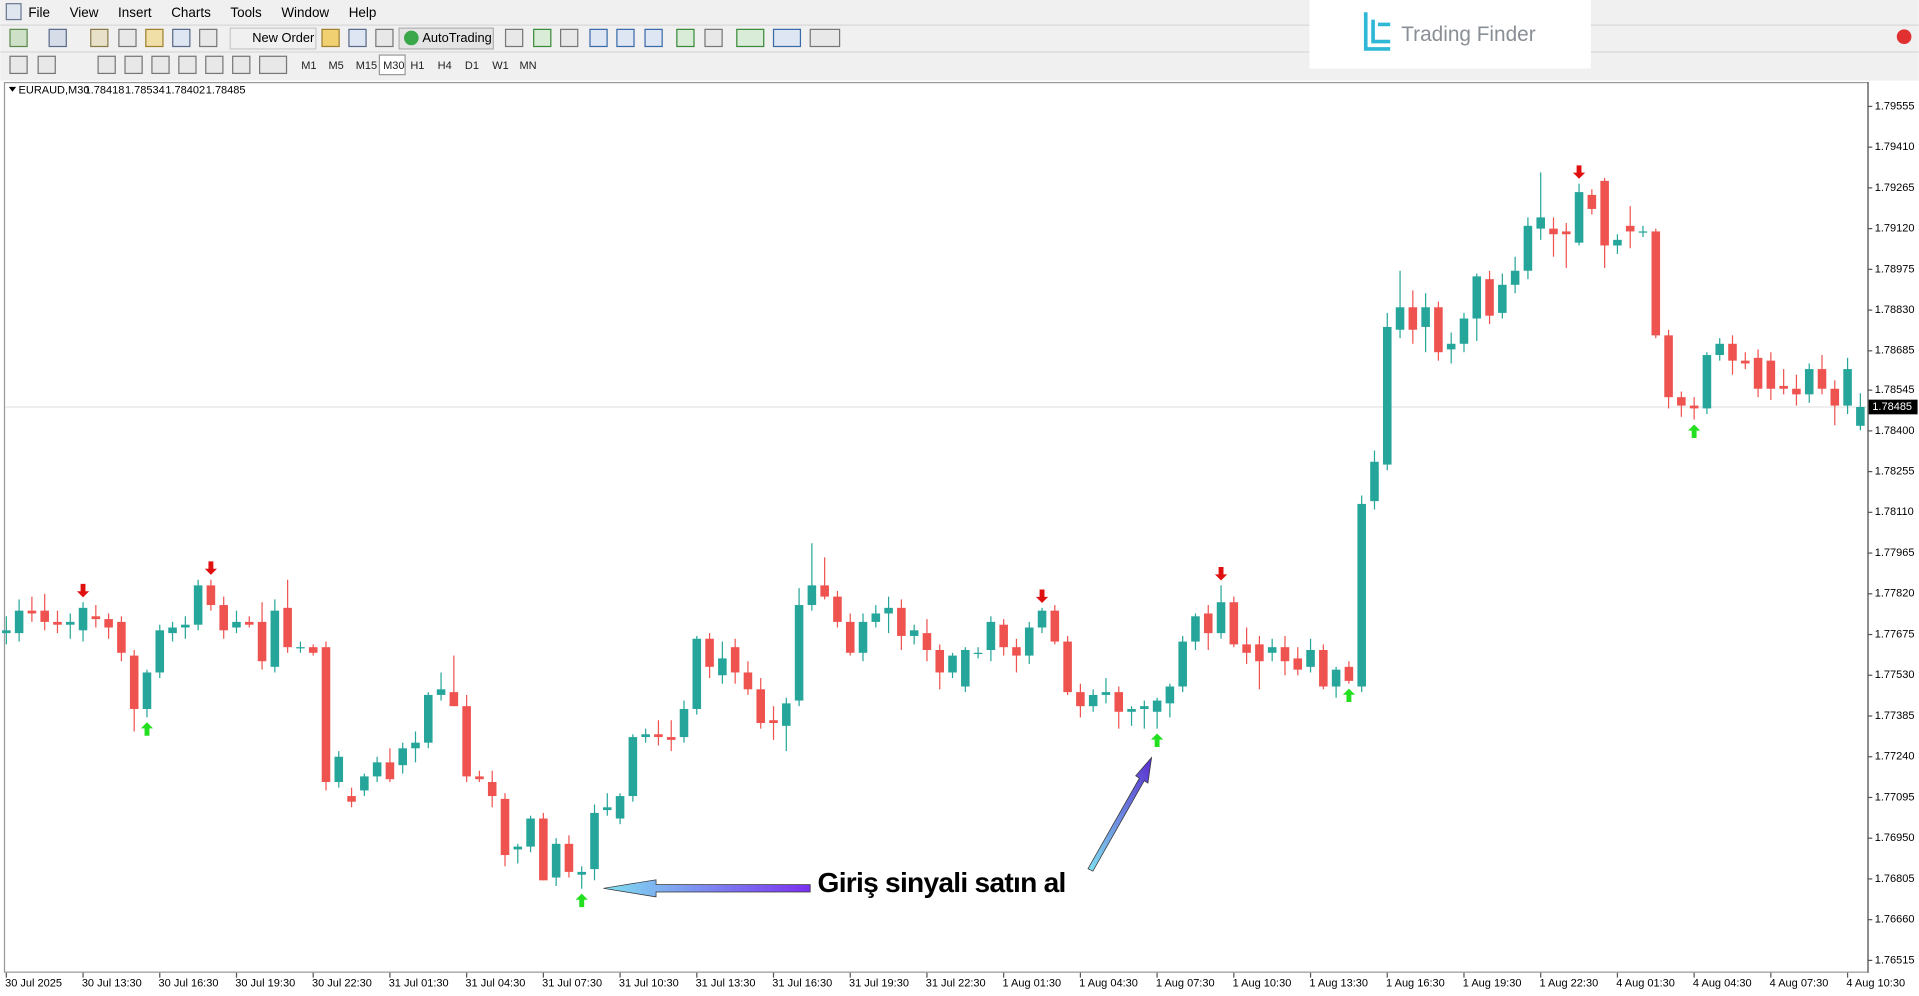 The height and width of the screenshot is (996, 1919). What do you see at coordinates (1895, 960) in the screenshot?
I see `y-tick-label: 1.76515` at bounding box center [1895, 960].